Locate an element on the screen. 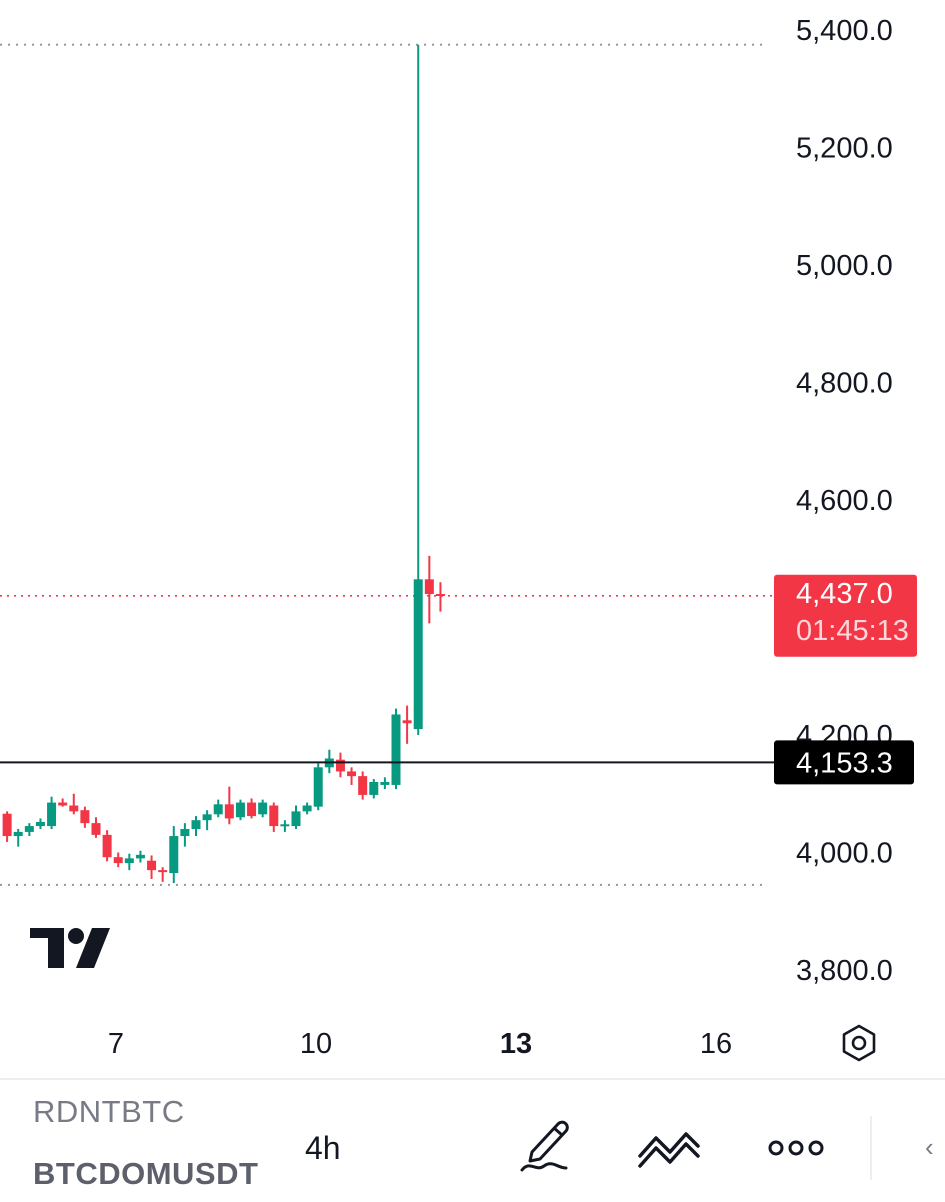 The width and height of the screenshot is (945, 1202). y-tick-label: 4,000.0 is located at coordinates (844, 854).